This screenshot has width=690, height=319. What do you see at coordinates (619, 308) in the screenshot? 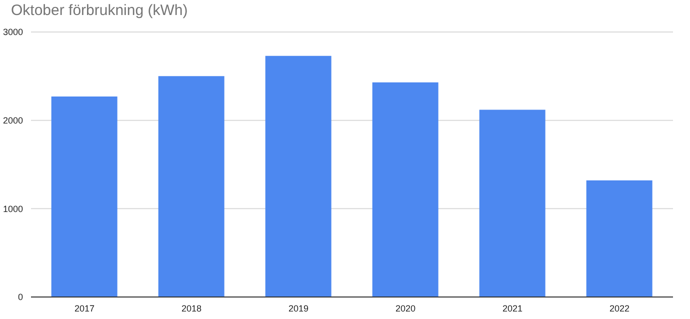
I see `x-tick-label: 2022` at bounding box center [619, 308].